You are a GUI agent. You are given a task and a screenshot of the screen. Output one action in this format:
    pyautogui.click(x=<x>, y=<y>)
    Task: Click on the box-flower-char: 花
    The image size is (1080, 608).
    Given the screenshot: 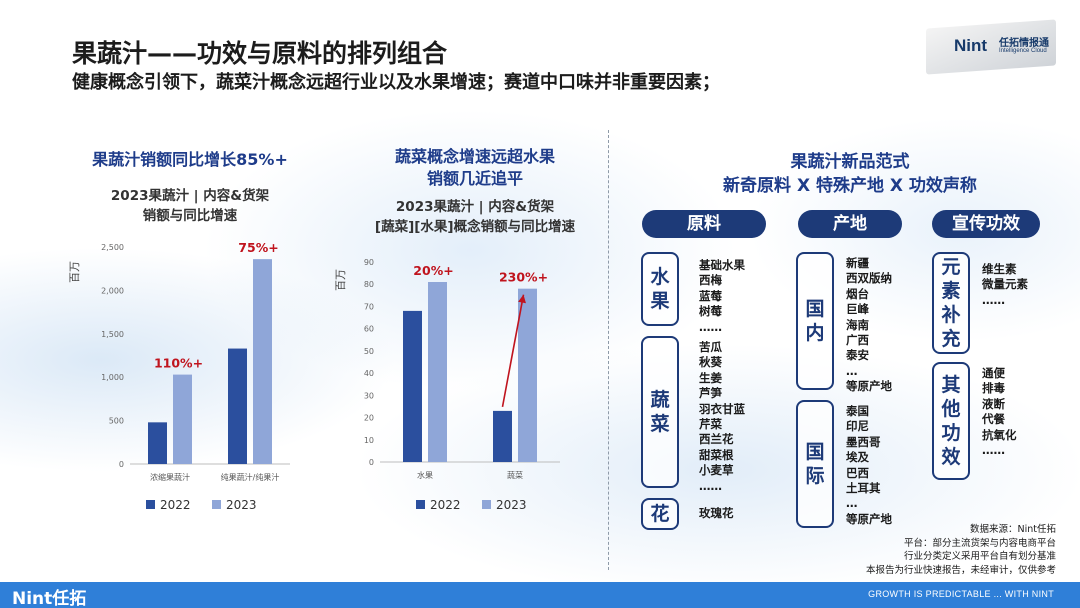 What is the action you would take?
    pyautogui.click(x=660, y=514)
    